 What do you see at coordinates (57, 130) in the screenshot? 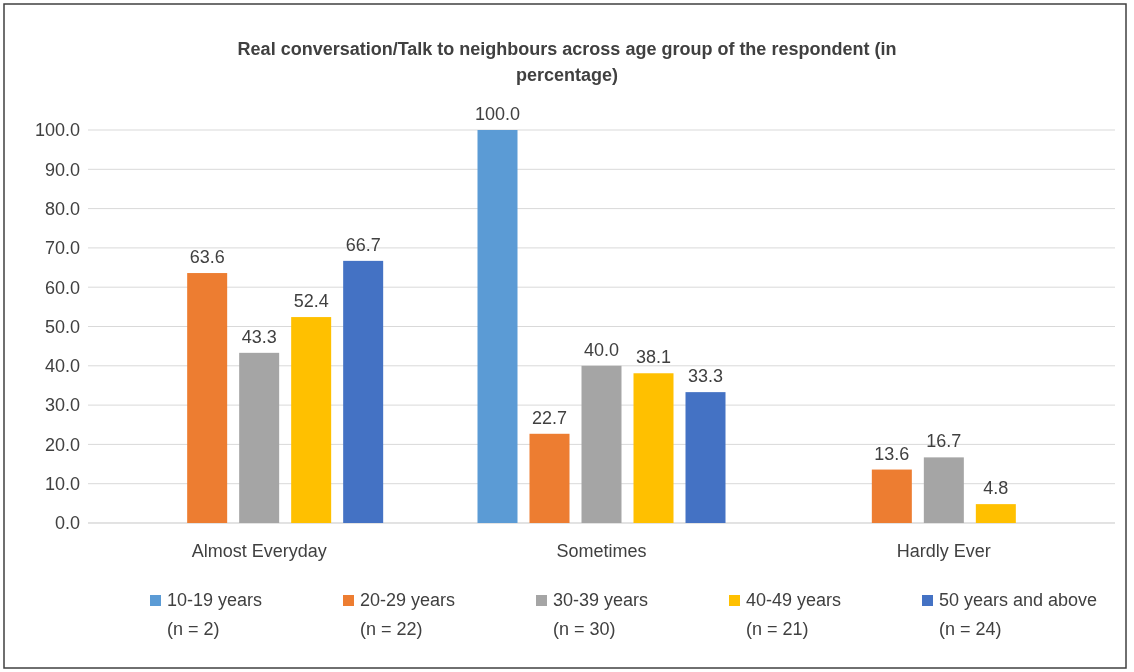
I see `y-tick-label: 100.0` at bounding box center [57, 130].